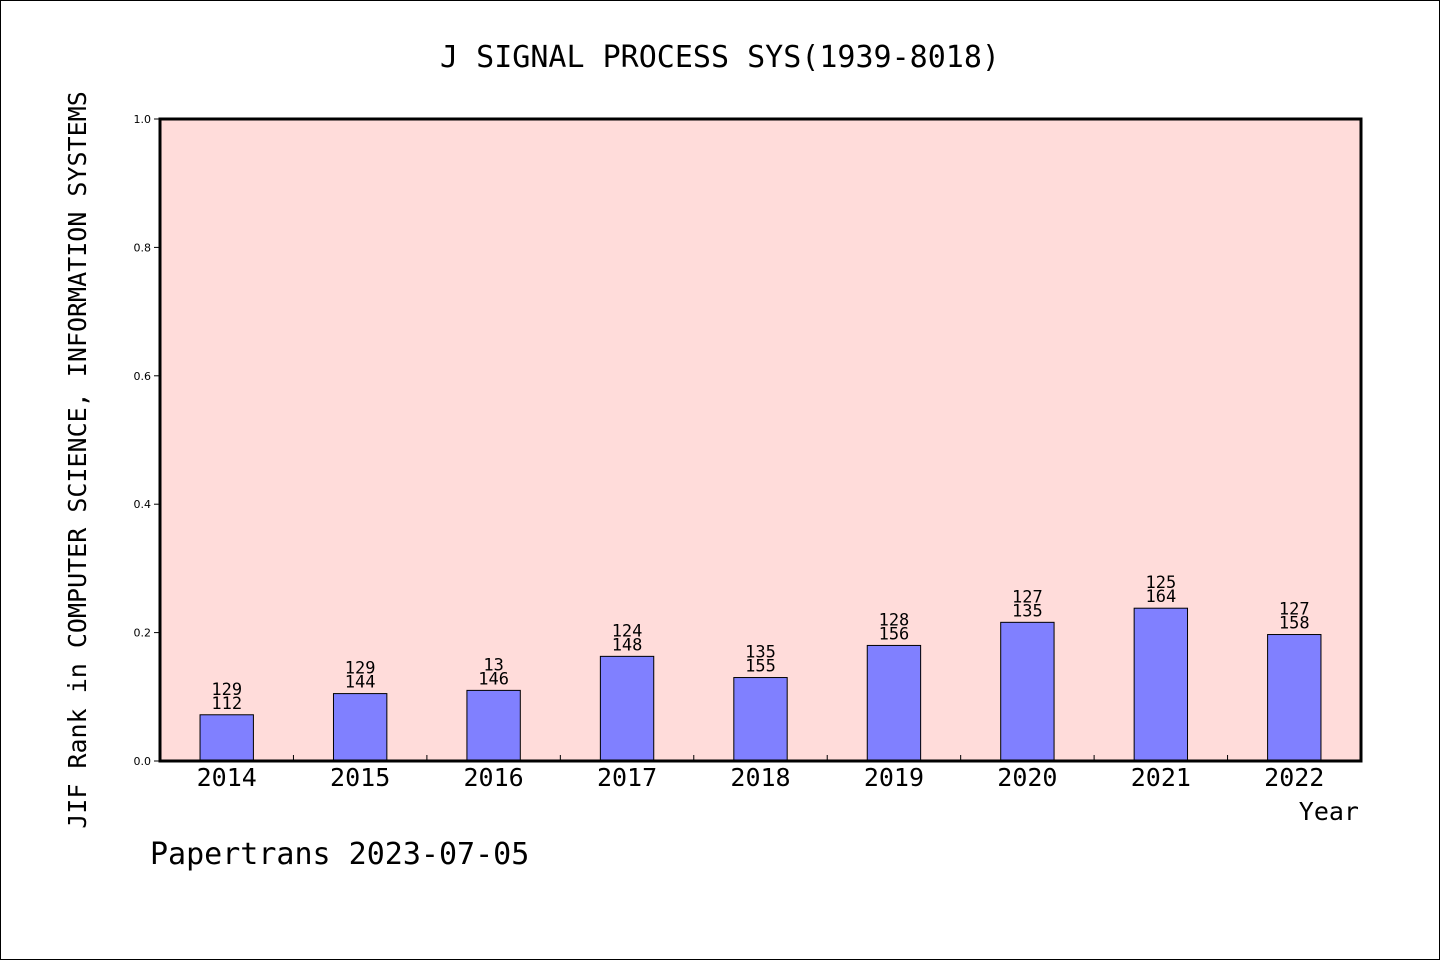 The image size is (1440, 960). Describe the element at coordinates (143, 247) in the screenshot. I see `y-tick-label-0.8: 0.8` at that location.